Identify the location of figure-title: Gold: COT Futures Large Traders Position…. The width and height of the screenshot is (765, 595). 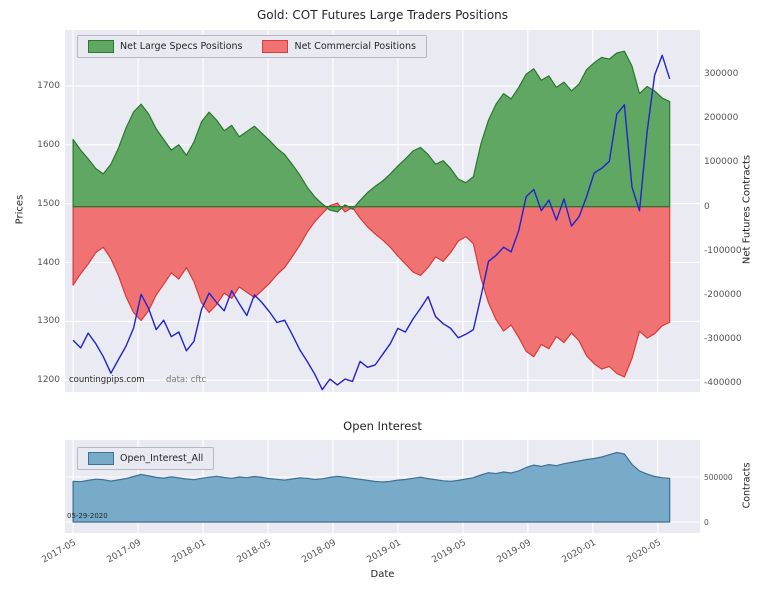
(382, 15).